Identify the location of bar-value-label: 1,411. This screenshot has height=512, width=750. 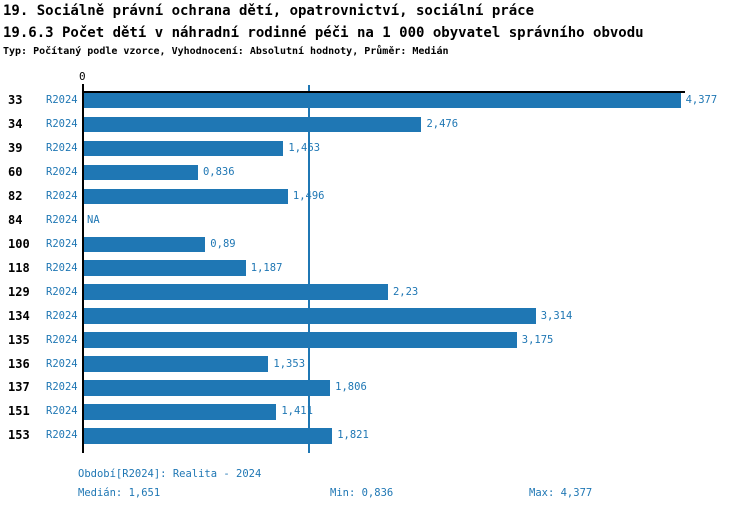
(297, 411).